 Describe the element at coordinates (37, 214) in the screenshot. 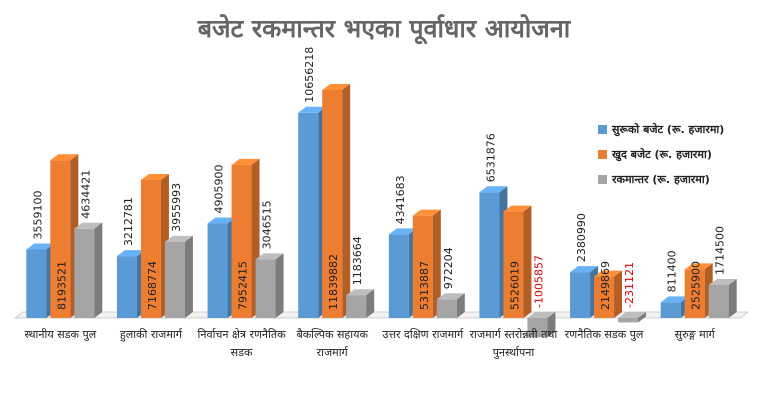

I see `data-label: 3559100` at that location.